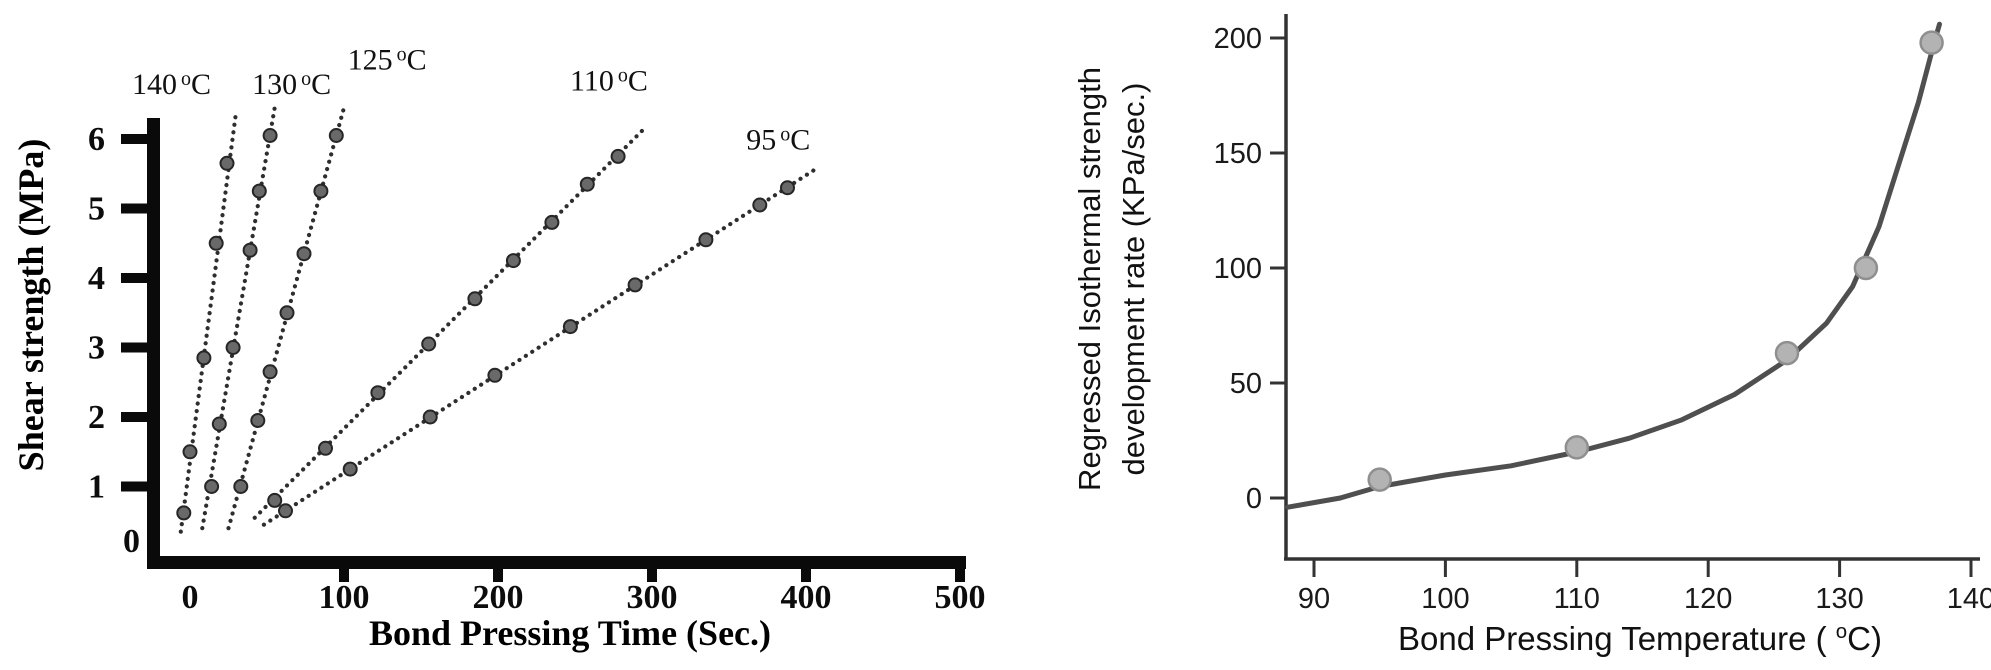 This screenshot has width=1991, height=670. Describe the element at coordinates (31, 305) in the screenshot. I see `left-y-axis-label: Shear strength (MPa)` at that location.